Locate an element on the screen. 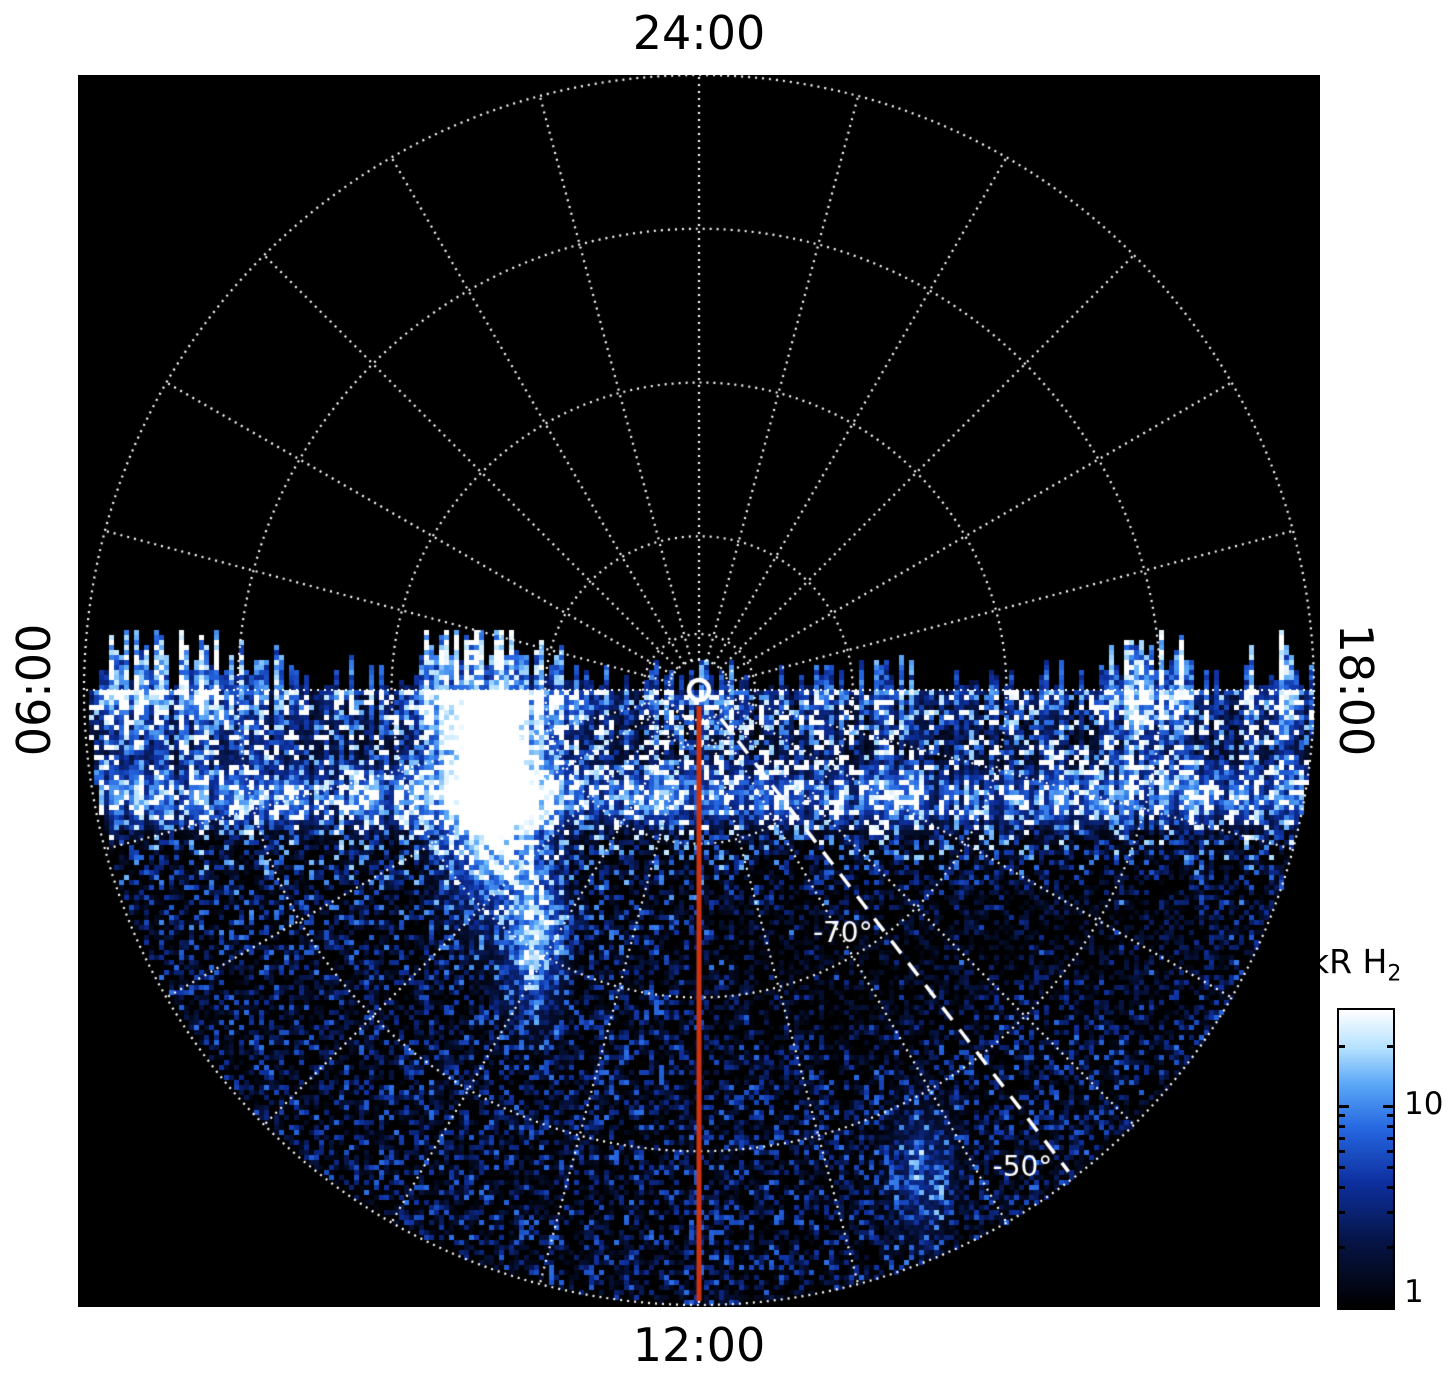 The width and height of the screenshot is (1447, 1384). colorbar-label-main: kR H is located at coordinates (1349, 961).